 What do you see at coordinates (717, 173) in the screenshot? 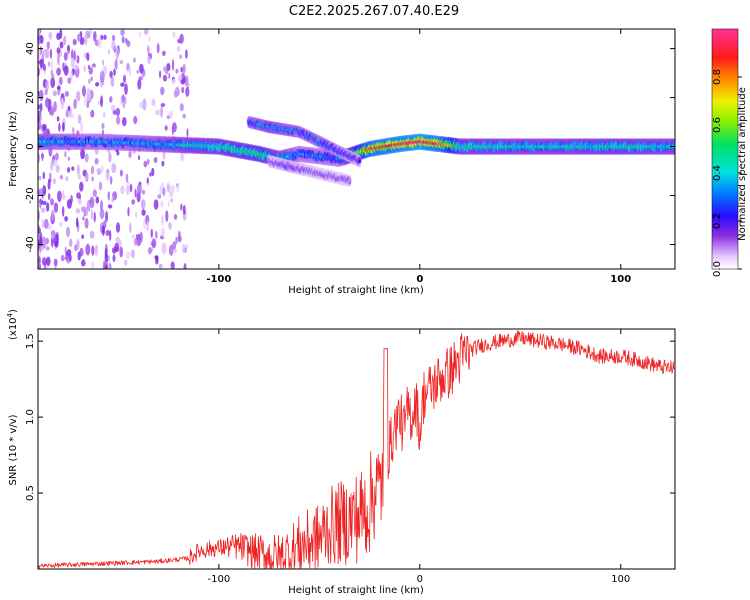
I see `colorbar-tick-label: 0.4` at bounding box center [717, 173].